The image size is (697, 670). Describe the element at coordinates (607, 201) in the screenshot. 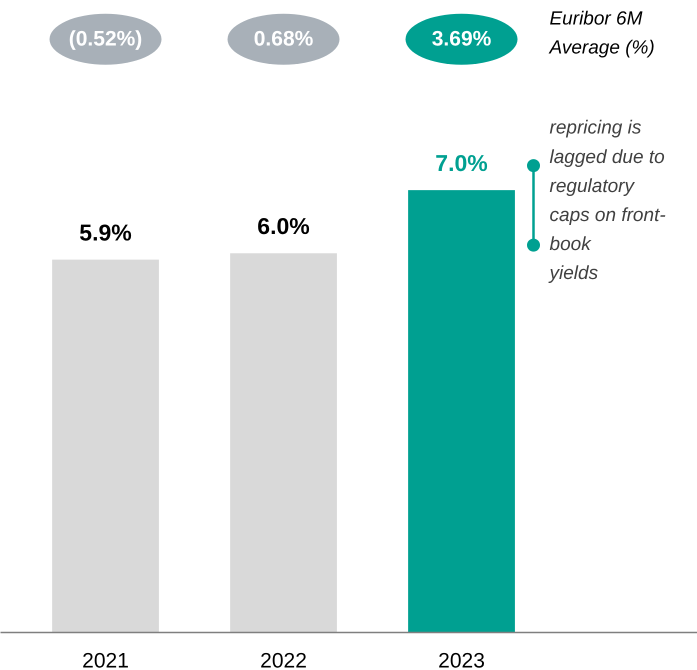

I see `annotation: repricing is lagged due to regulatory caps on front- book yields` at that location.